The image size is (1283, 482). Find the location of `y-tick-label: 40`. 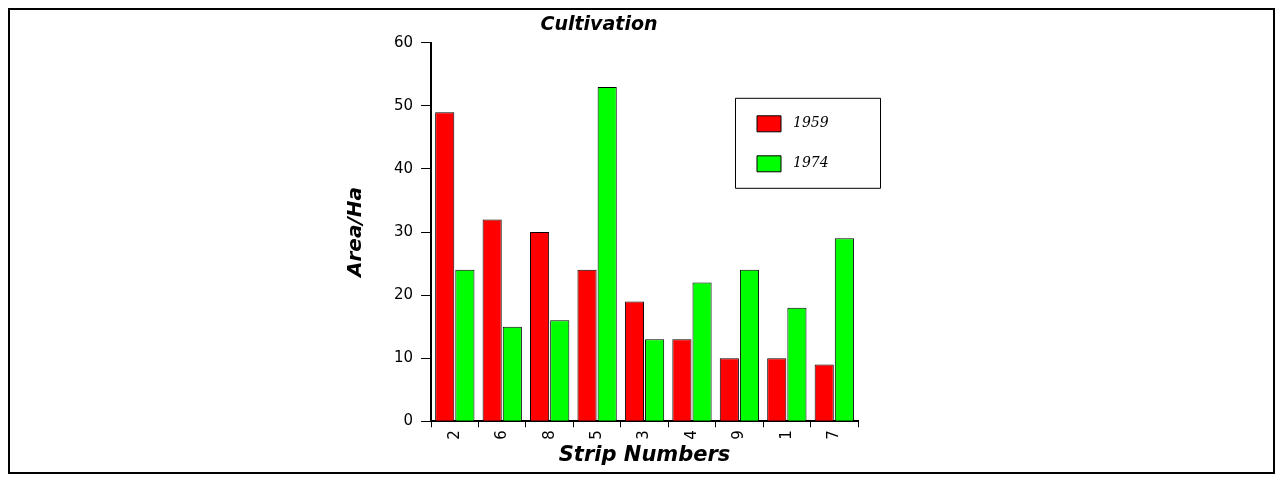

y-tick-label: 40 is located at coordinates (403, 167).